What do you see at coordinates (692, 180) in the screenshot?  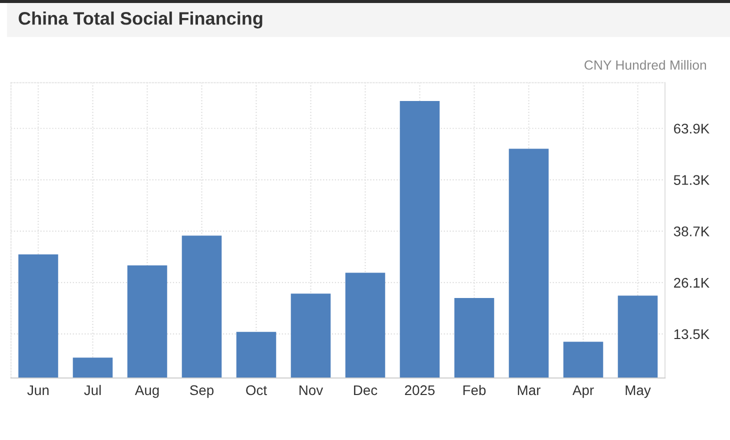 I see `y-tick-label: 51.3K` at bounding box center [692, 180].